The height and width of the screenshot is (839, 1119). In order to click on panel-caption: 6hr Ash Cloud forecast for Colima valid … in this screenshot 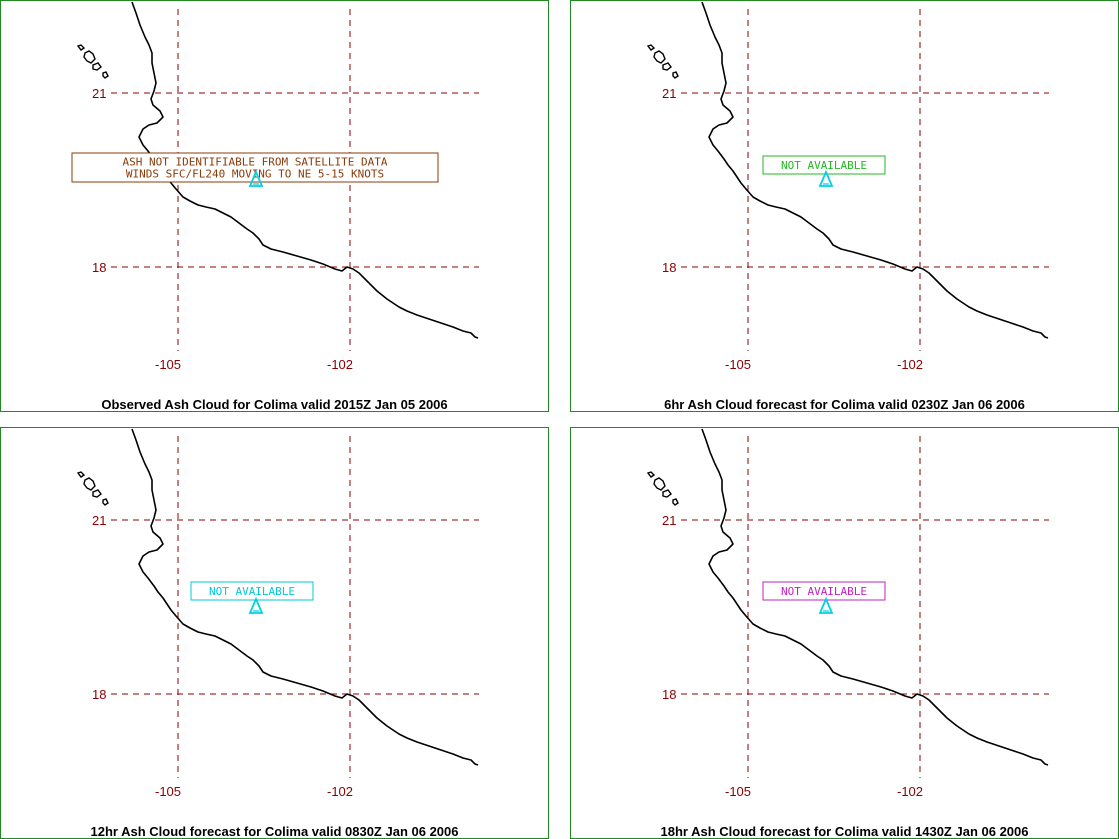, I will do `click(844, 404)`.